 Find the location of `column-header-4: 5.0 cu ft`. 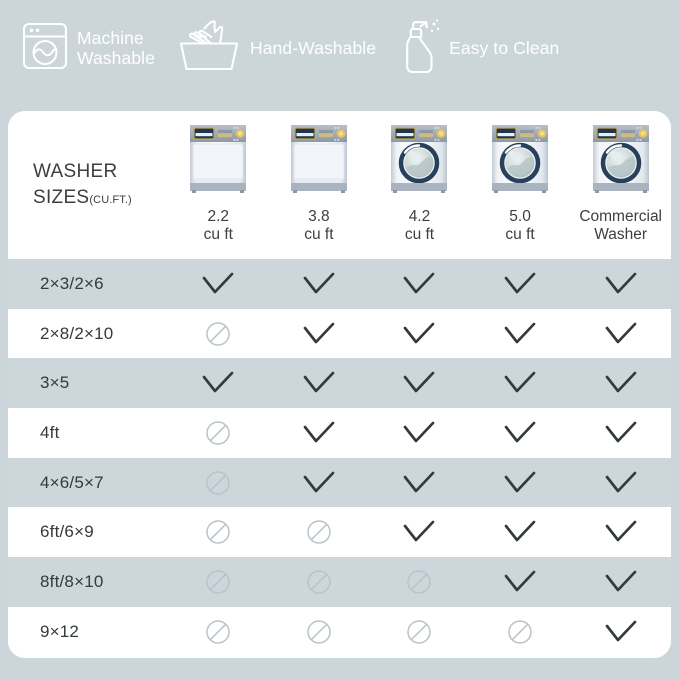

column-header-4: 5.0 cu ft is located at coordinates (520, 185).